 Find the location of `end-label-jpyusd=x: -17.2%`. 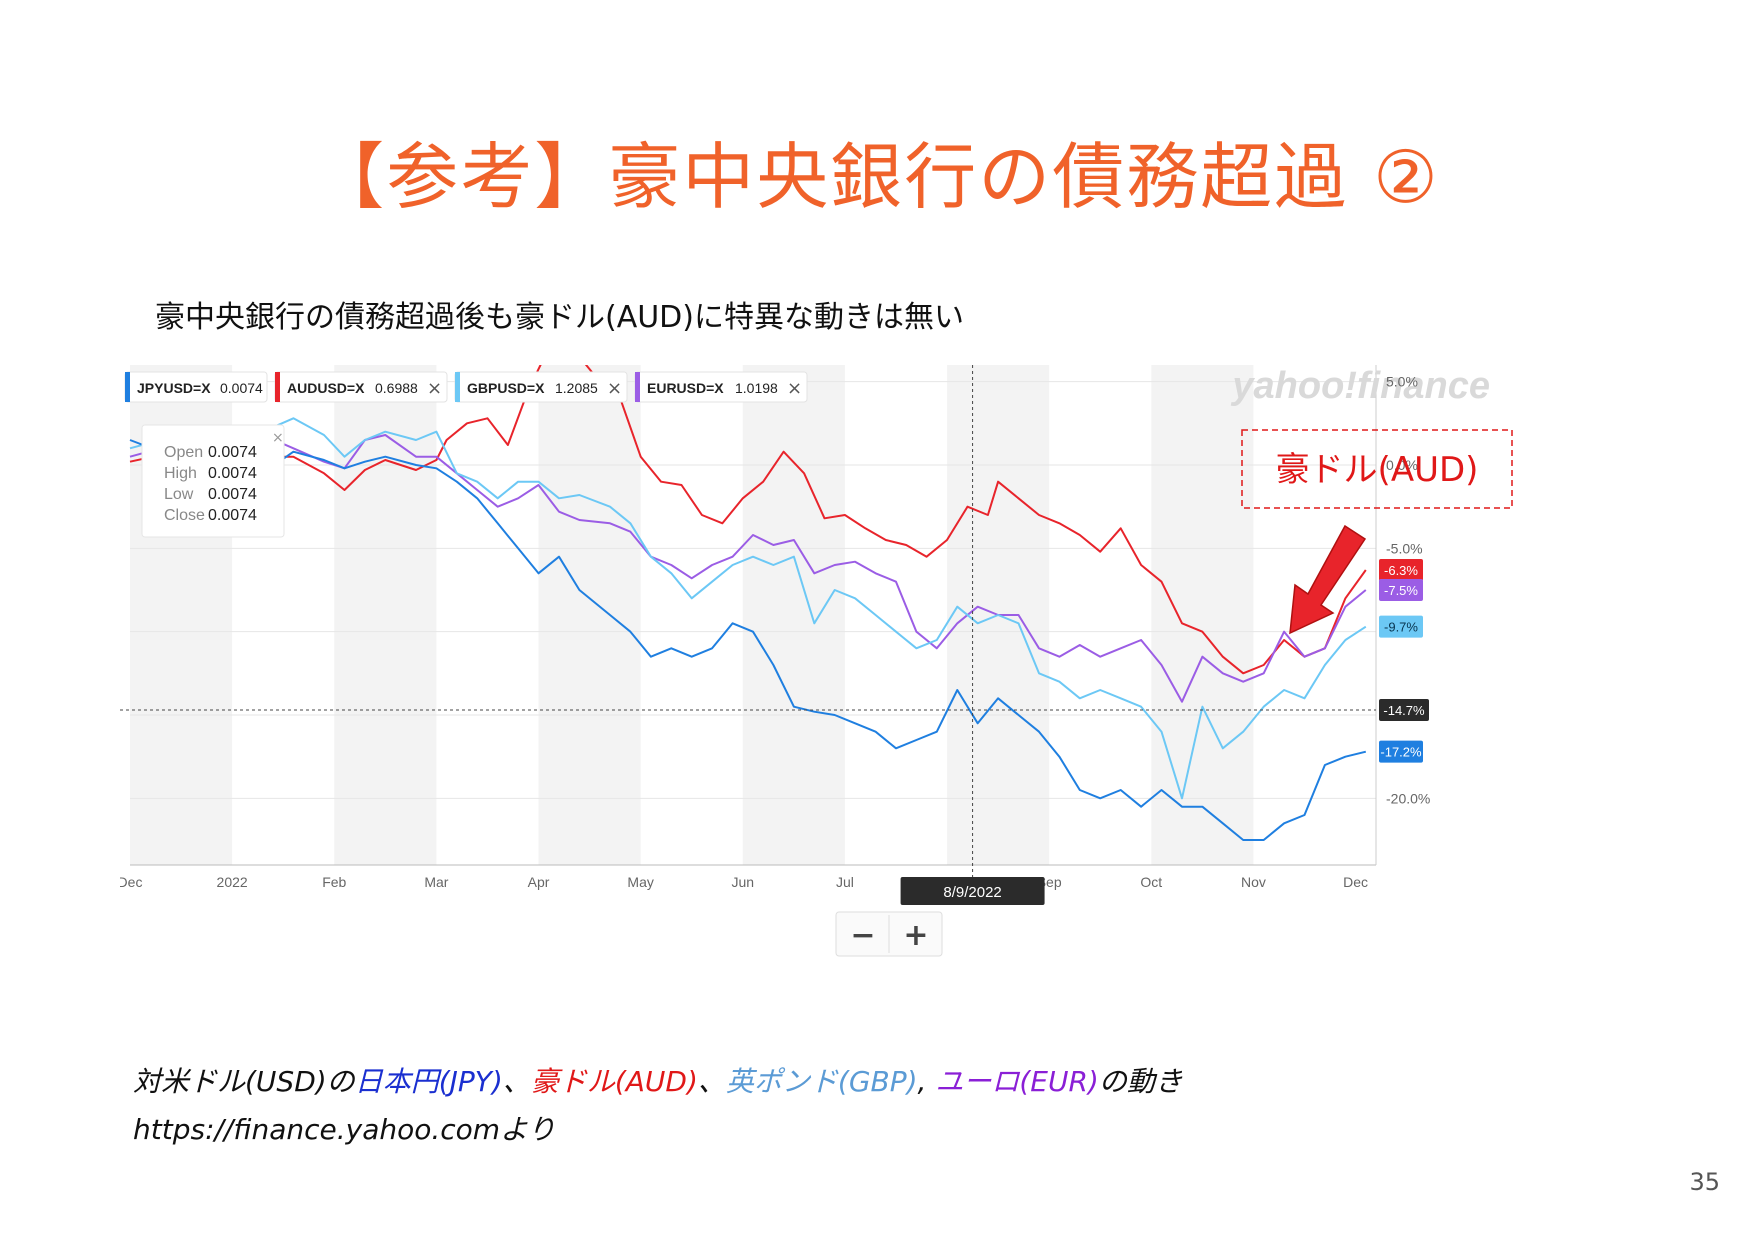

end-label-jpyusd=x: -17.2% is located at coordinates (1401, 752).